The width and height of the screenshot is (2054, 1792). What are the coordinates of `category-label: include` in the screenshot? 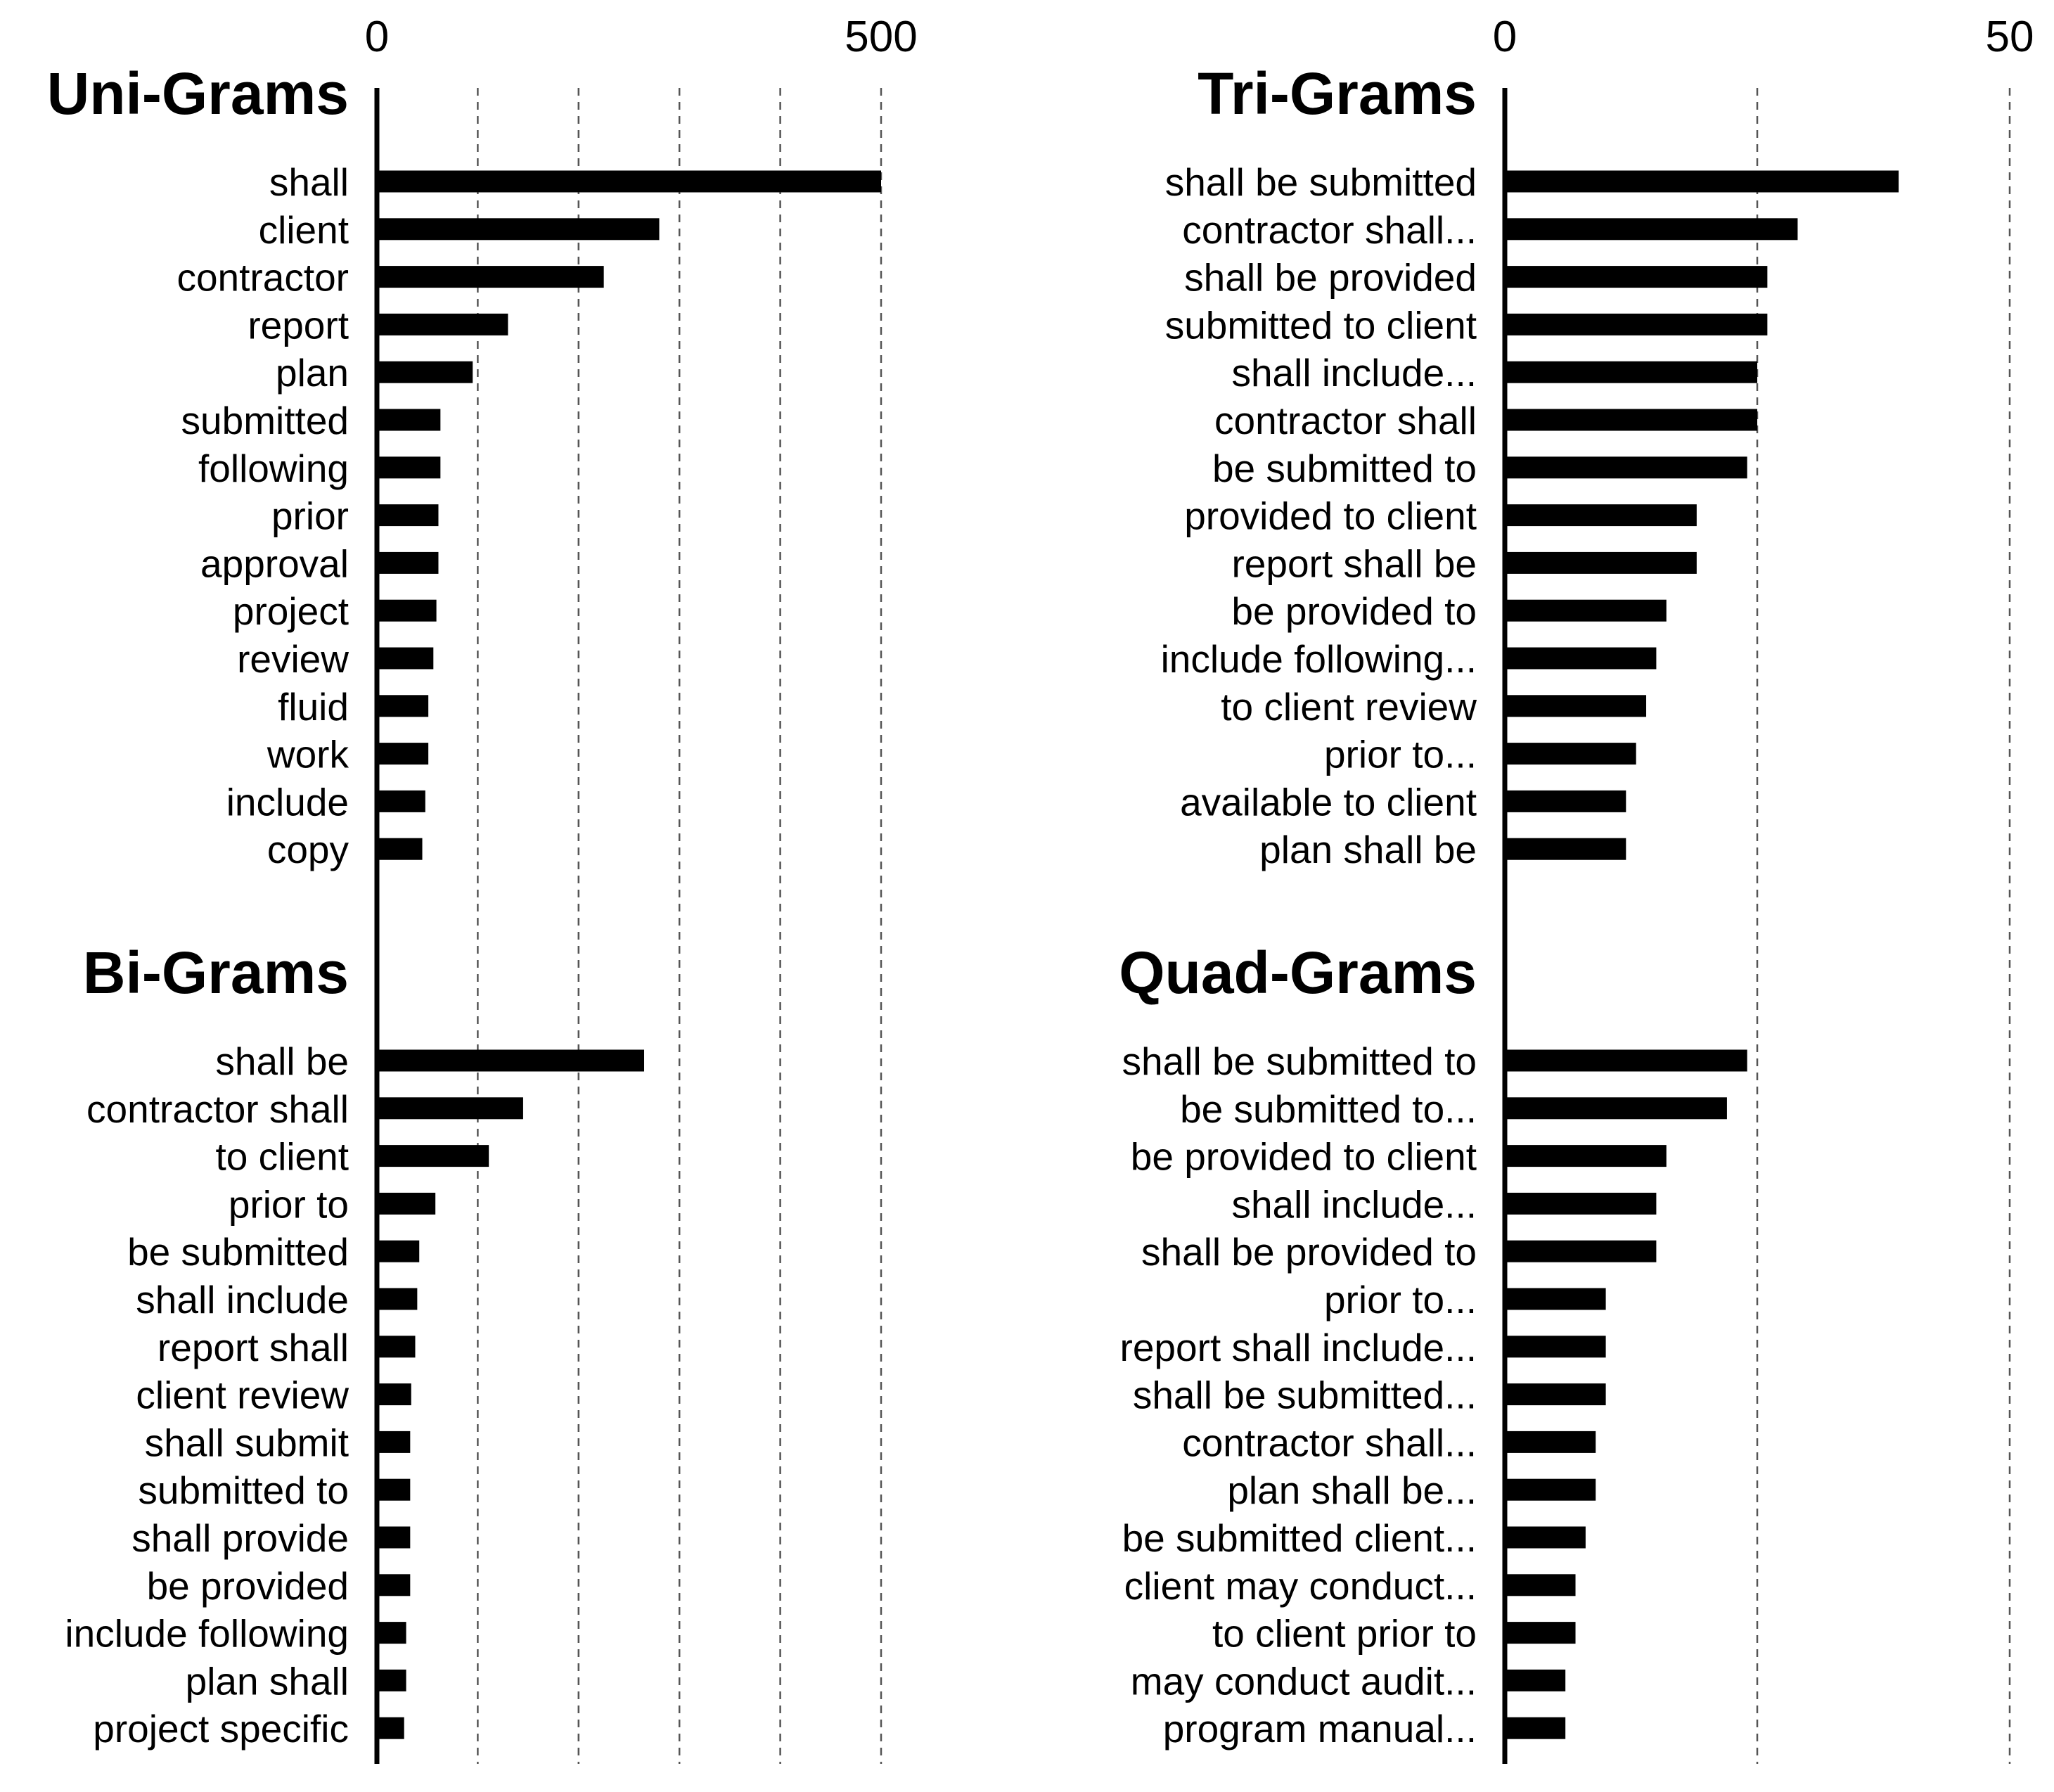 It's located at (287, 802).